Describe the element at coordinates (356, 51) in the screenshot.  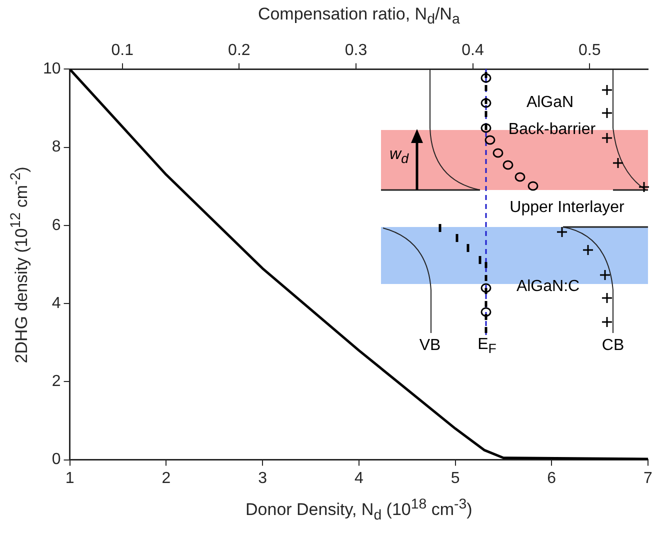
I see `x2-tick-label: 0.3` at that location.